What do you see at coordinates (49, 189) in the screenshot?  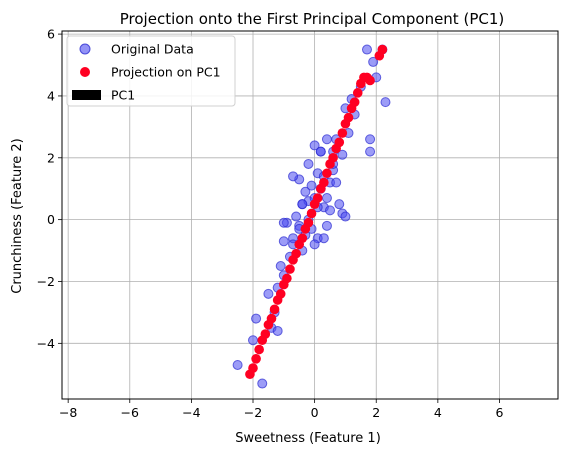 I see `y-axis-ticks: −4 −2 0 2 4 6` at bounding box center [49, 189].